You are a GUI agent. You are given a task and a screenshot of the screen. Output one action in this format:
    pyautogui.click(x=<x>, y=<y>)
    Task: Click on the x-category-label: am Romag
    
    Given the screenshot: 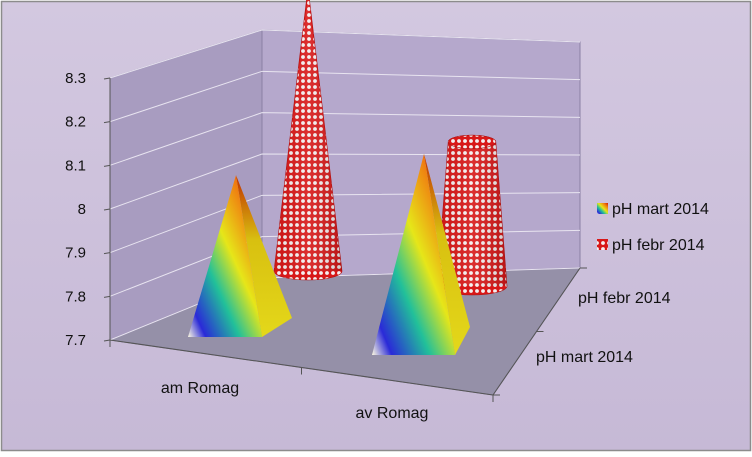 What is the action you would take?
    pyautogui.click(x=200, y=388)
    